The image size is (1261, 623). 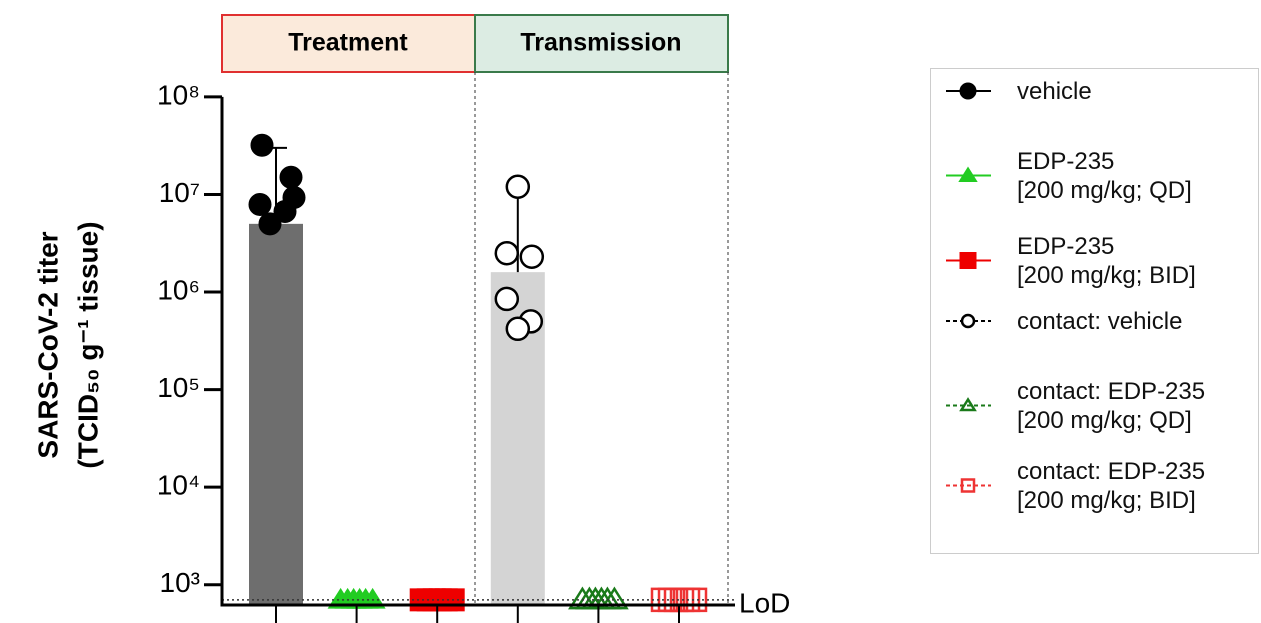 What do you see at coordinates (1111, 405) in the screenshot?
I see `legend-entry: contact: EDP-235 [200 mg/kg; QD]` at bounding box center [1111, 405].